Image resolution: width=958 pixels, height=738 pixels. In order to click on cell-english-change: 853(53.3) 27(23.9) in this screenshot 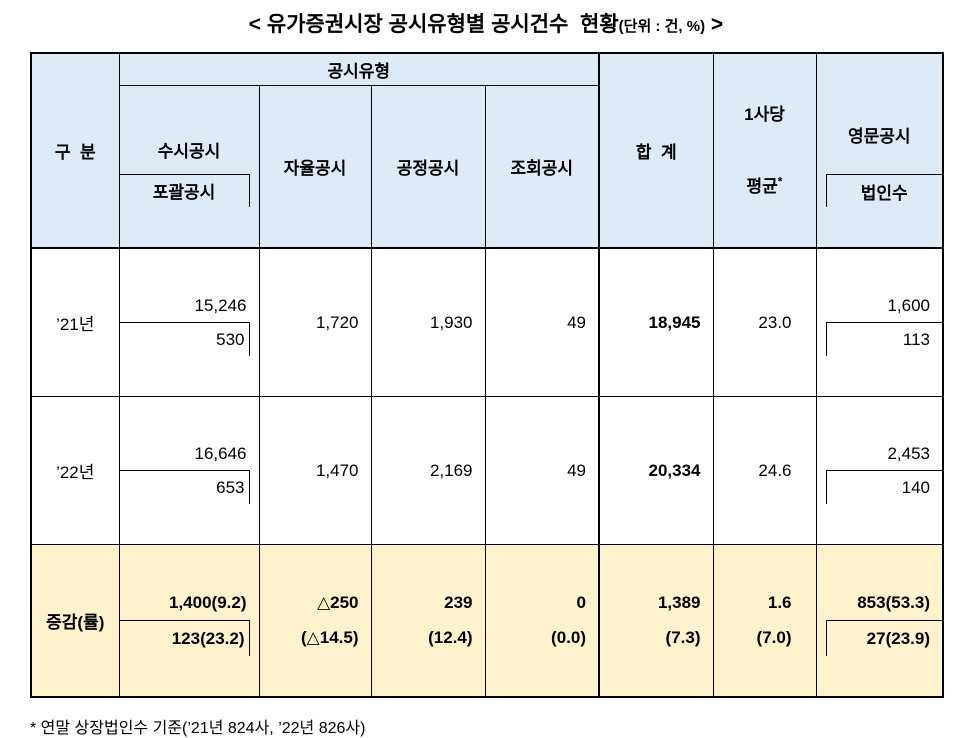, I will do `click(879, 621)`.